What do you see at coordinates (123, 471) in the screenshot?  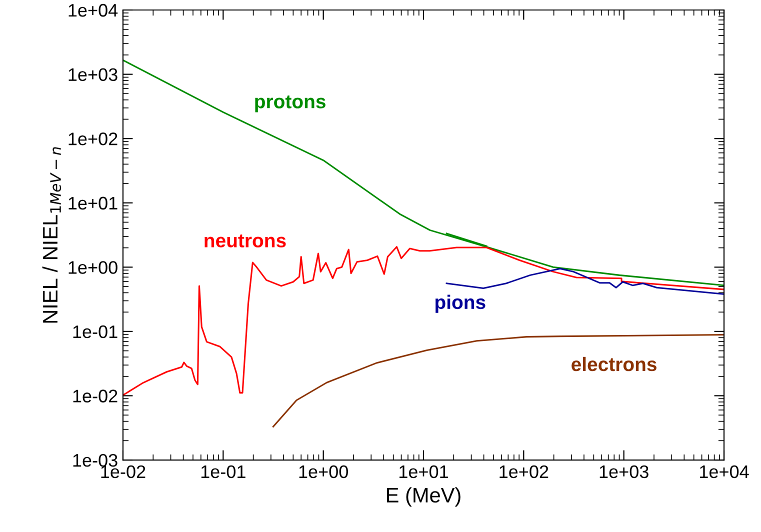 I see `x-tick-label: 1e-02` at bounding box center [123, 471].